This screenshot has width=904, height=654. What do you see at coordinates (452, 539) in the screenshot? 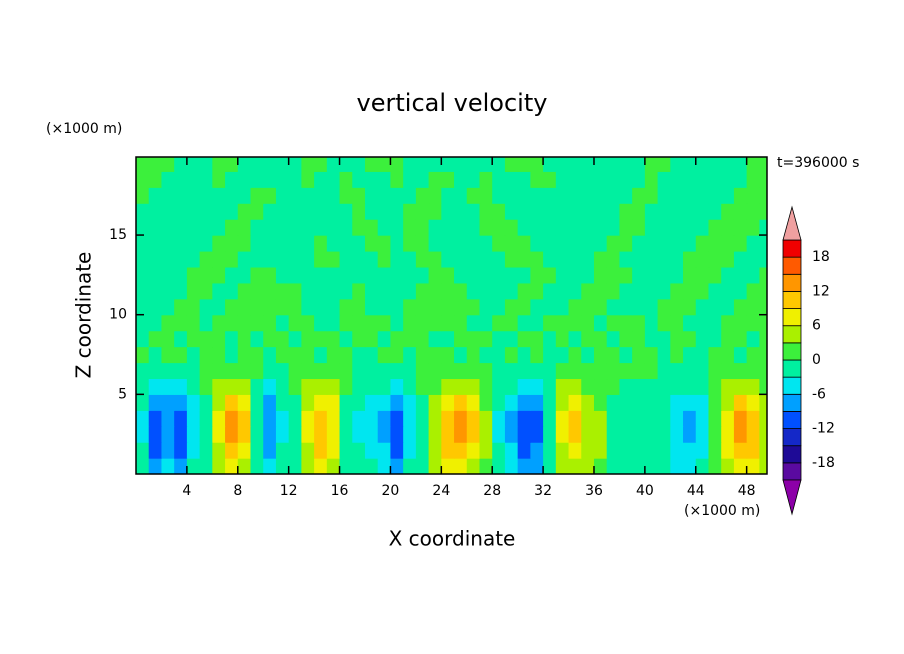
I see `x-axis-label: X coordinate` at bounding box center [452, 539].